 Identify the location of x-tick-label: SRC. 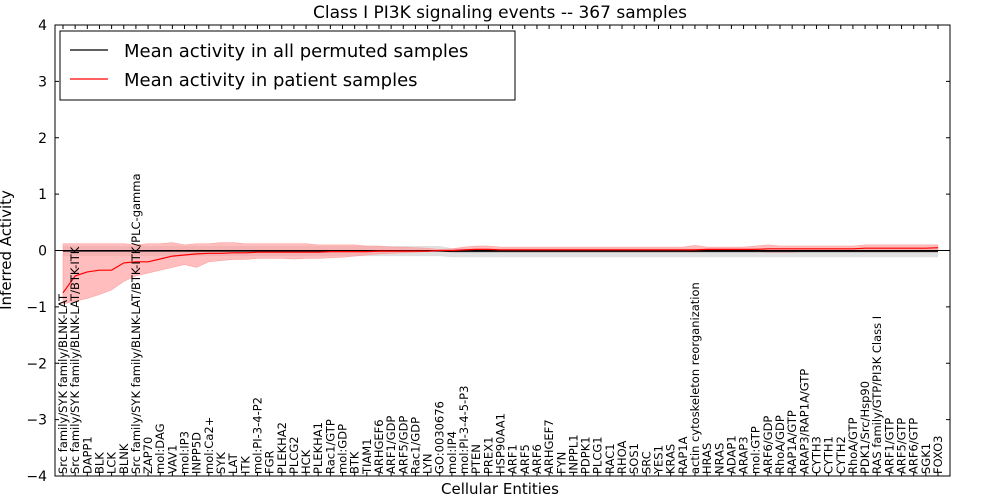
(646, 462).